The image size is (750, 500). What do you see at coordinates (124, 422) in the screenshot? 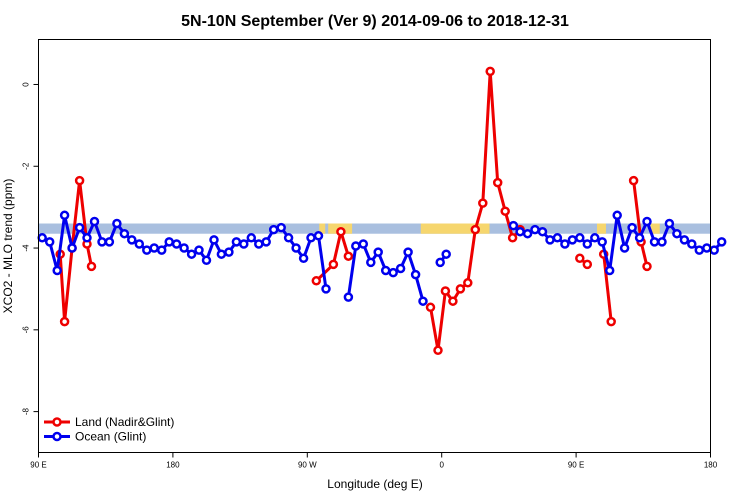
I see `legend-label-0: Land (Nadir&Glint)` at bounding box center [124, 422].